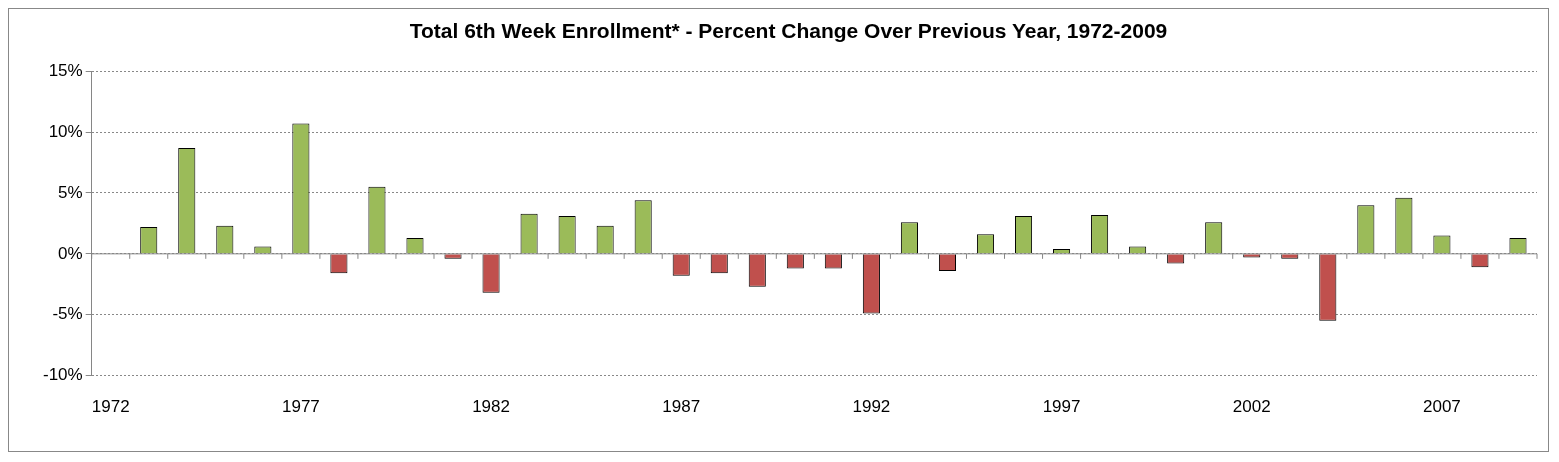 This screenshot has width=1559, height=462. Describe the element at coordinates (70, 192) in the screenshot. I see `y-tick-label: 5%` at that location.